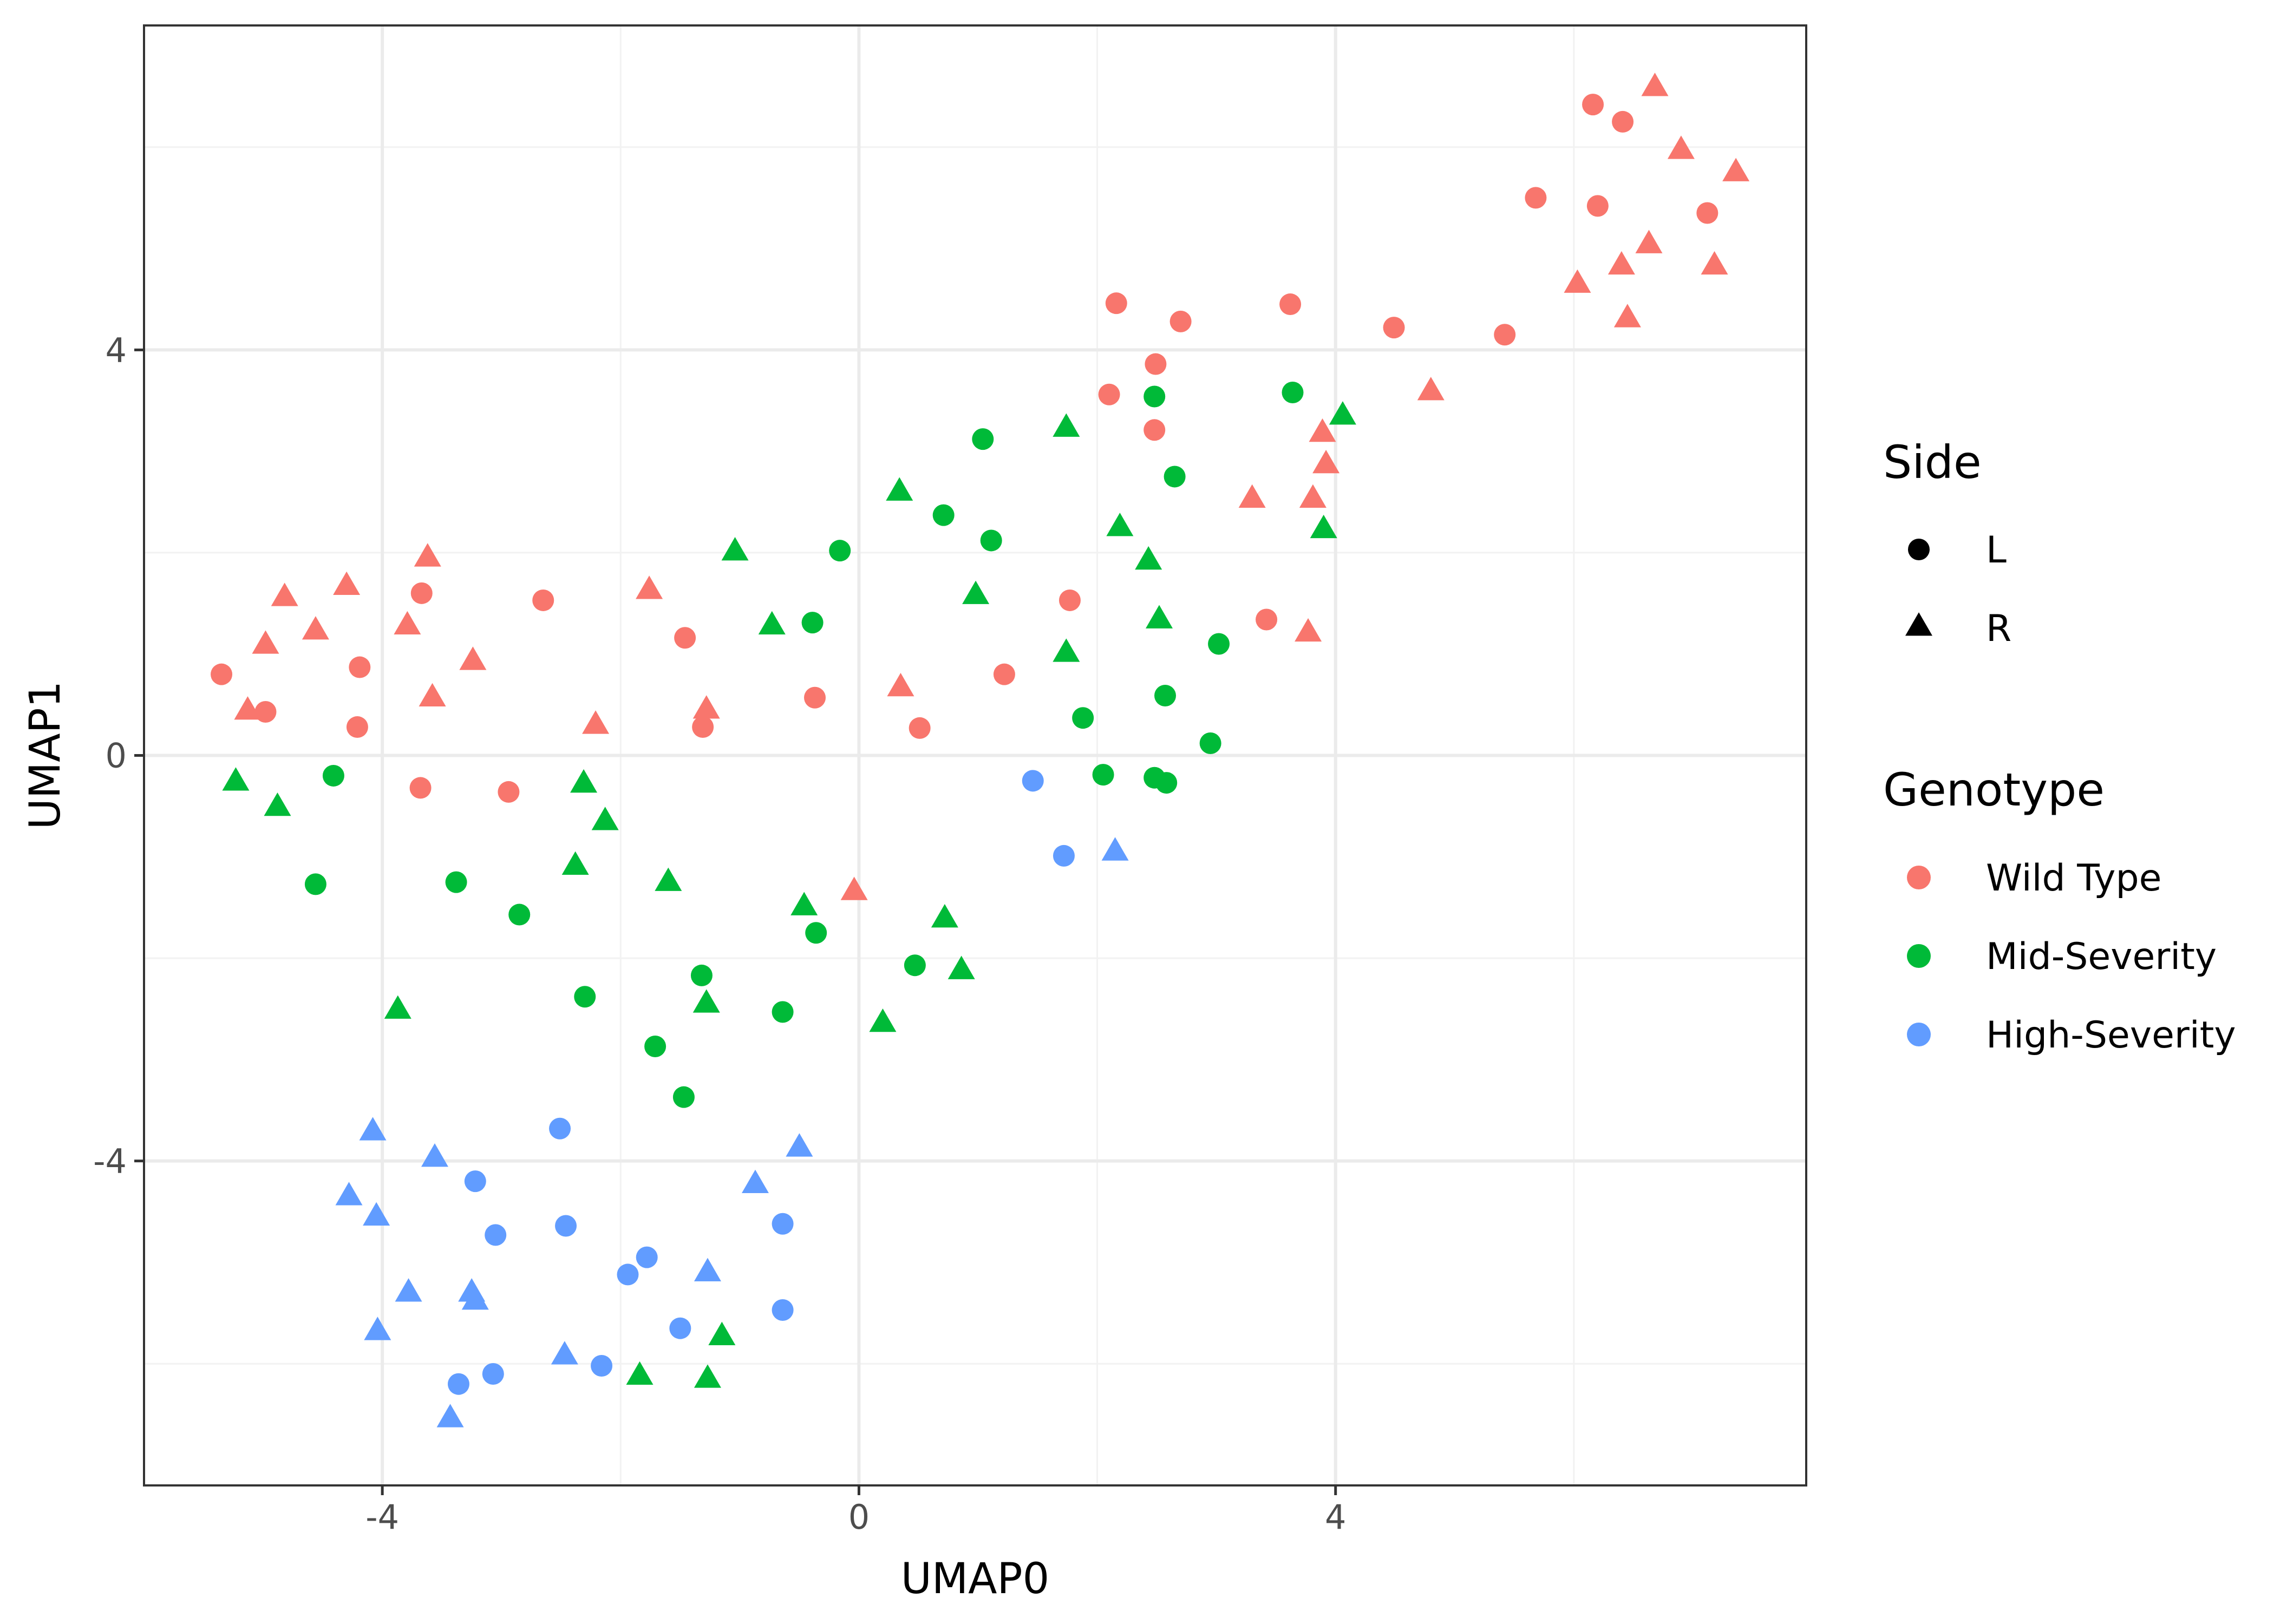 The width and height of the screenshot is (2274, 1624). What do you see at coordinates (1958, 589) in the screenshot?
I see `legend-side-items: LR` at bounding box center [1958, 589].